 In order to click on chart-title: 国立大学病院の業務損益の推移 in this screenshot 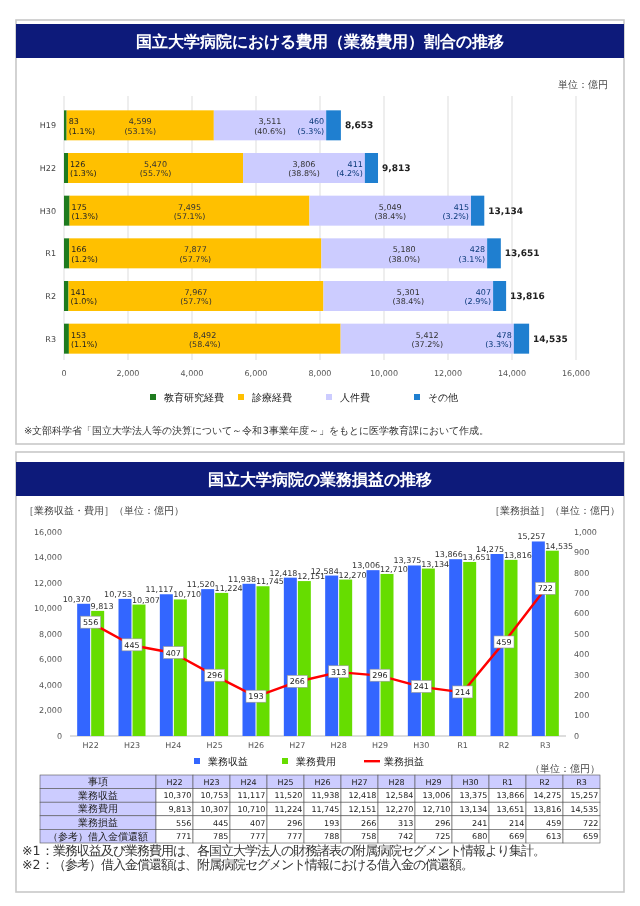, I will do `click(320, 479)`.